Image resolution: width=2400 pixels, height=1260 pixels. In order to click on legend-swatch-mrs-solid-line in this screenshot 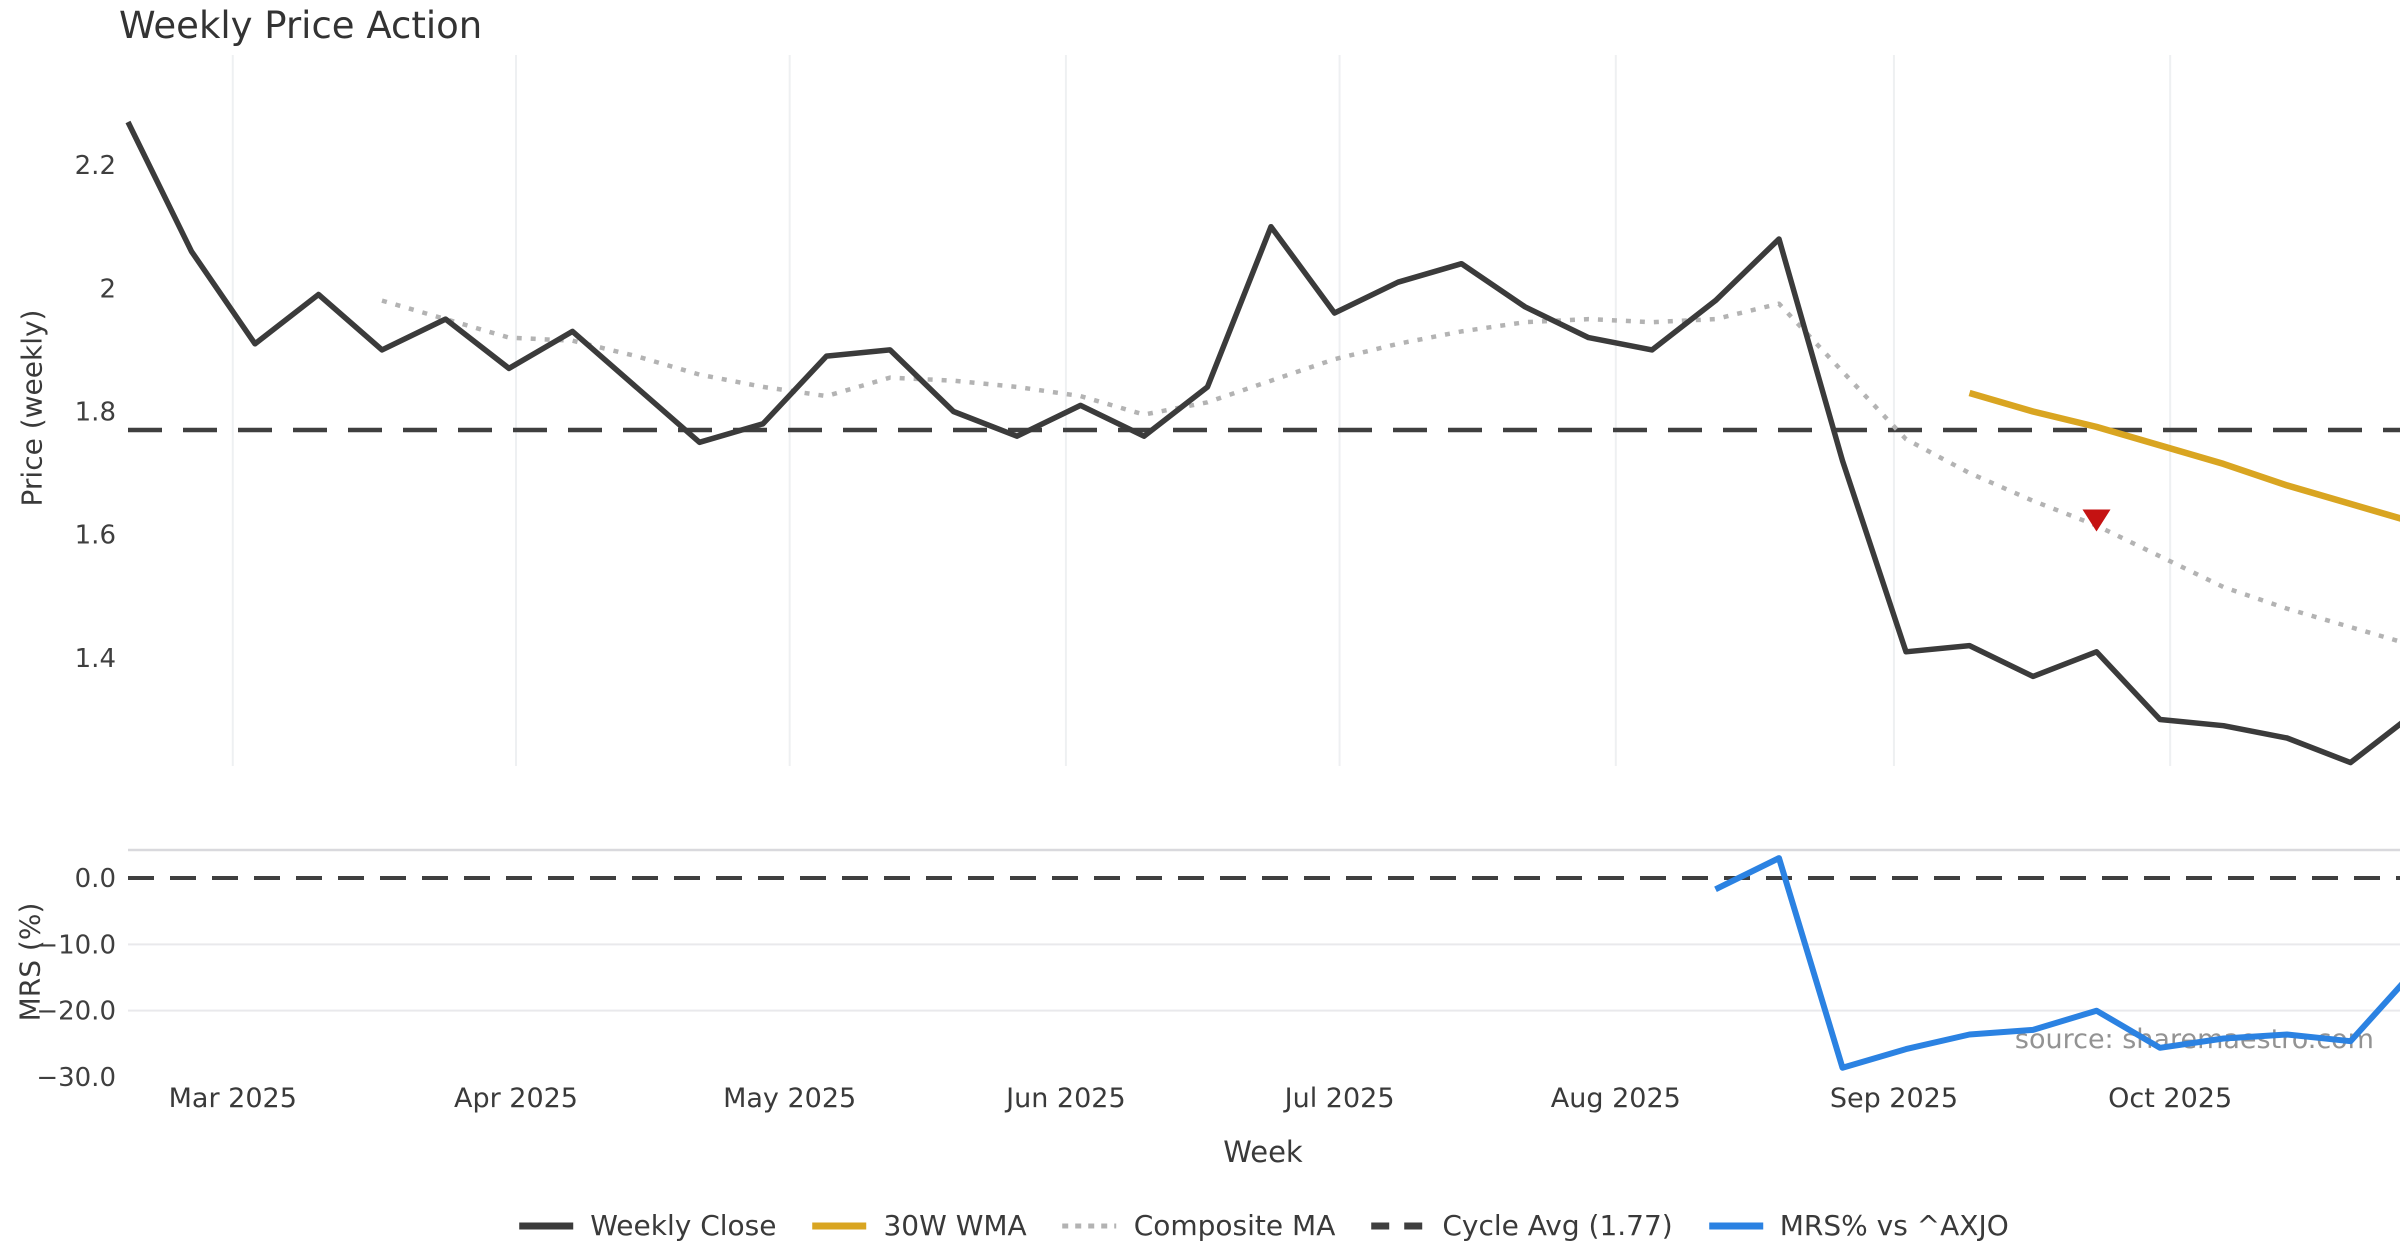, I will do `click(1735, 1225)`.